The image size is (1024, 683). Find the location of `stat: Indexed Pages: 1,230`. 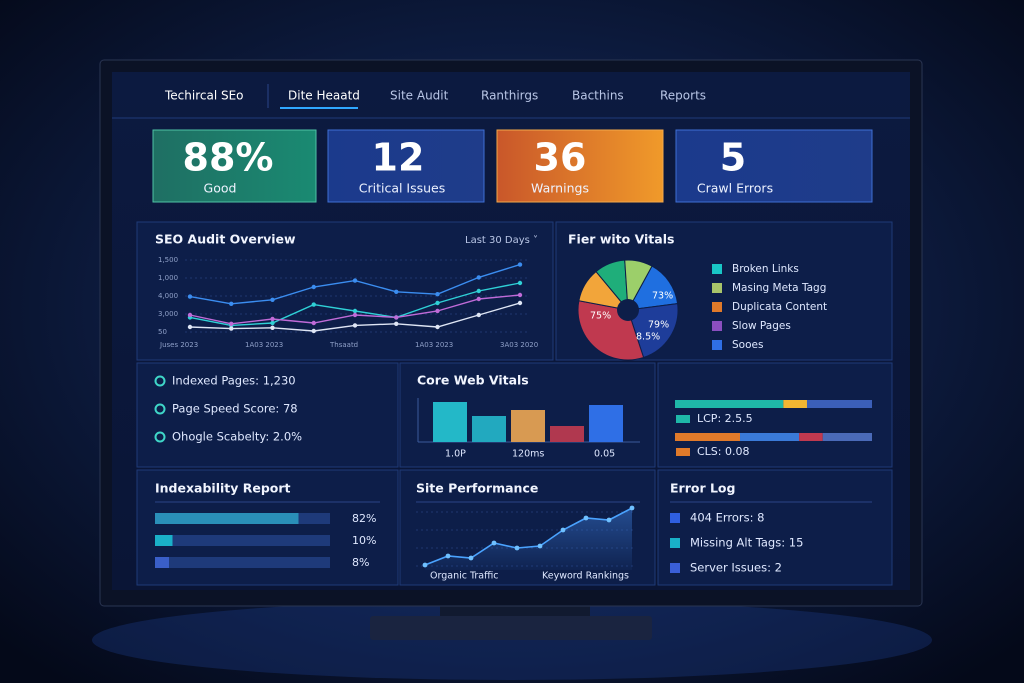

stat: Indexed Pages: 1,230 is located at coordinates (234, 381).